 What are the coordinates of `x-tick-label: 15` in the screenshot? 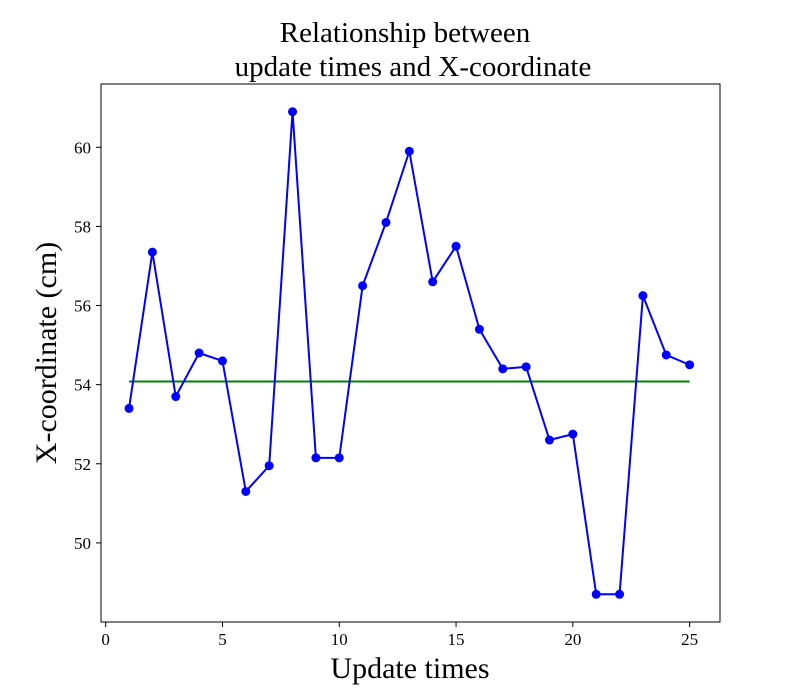 It's located at (456, 639).